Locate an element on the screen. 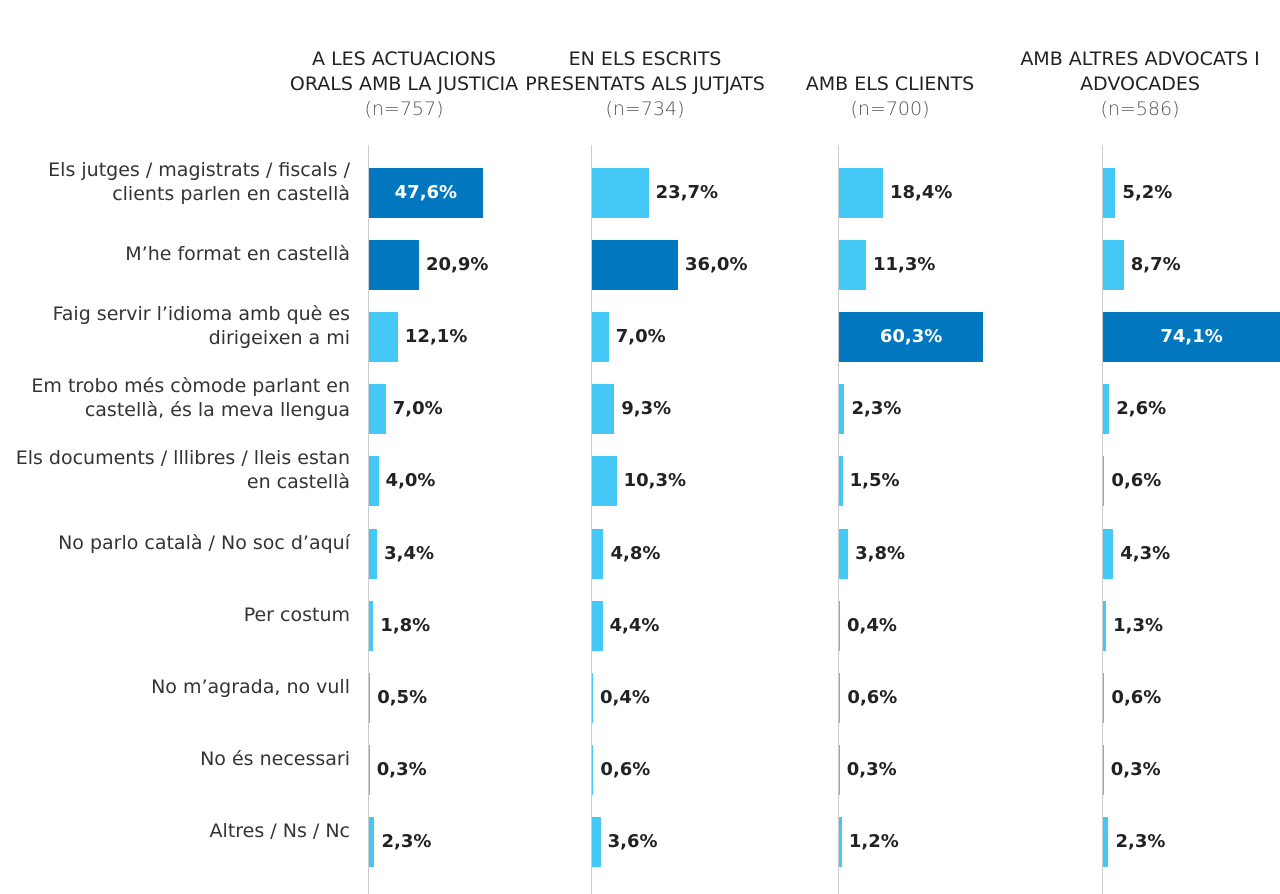 The width and height of the screenshot is (1280, 894). value-label: 18,4% is located at coordinates (921, 192).